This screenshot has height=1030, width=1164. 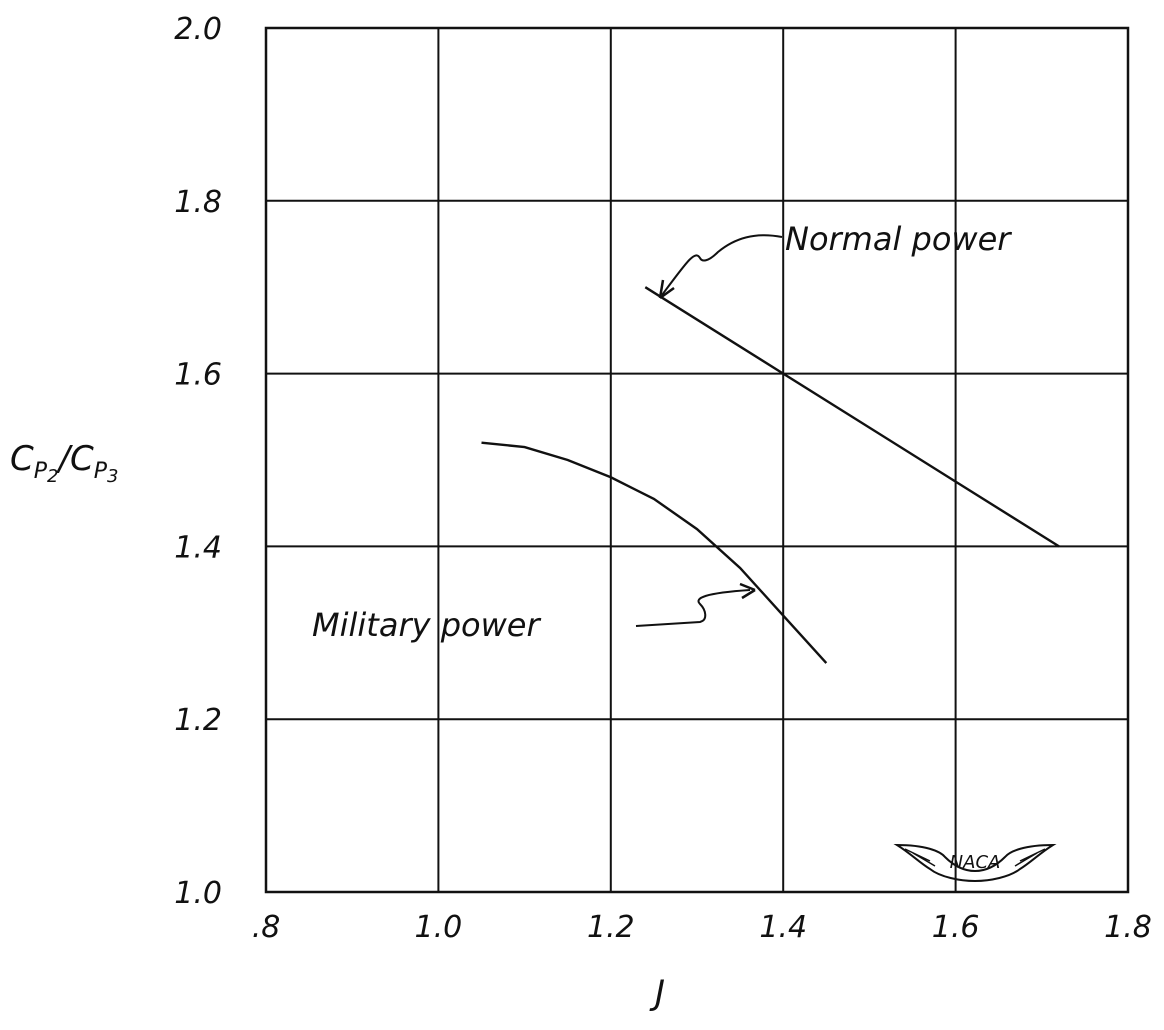 I want to click on annotation-normal-power-arrow, so click(x=722, y=265).